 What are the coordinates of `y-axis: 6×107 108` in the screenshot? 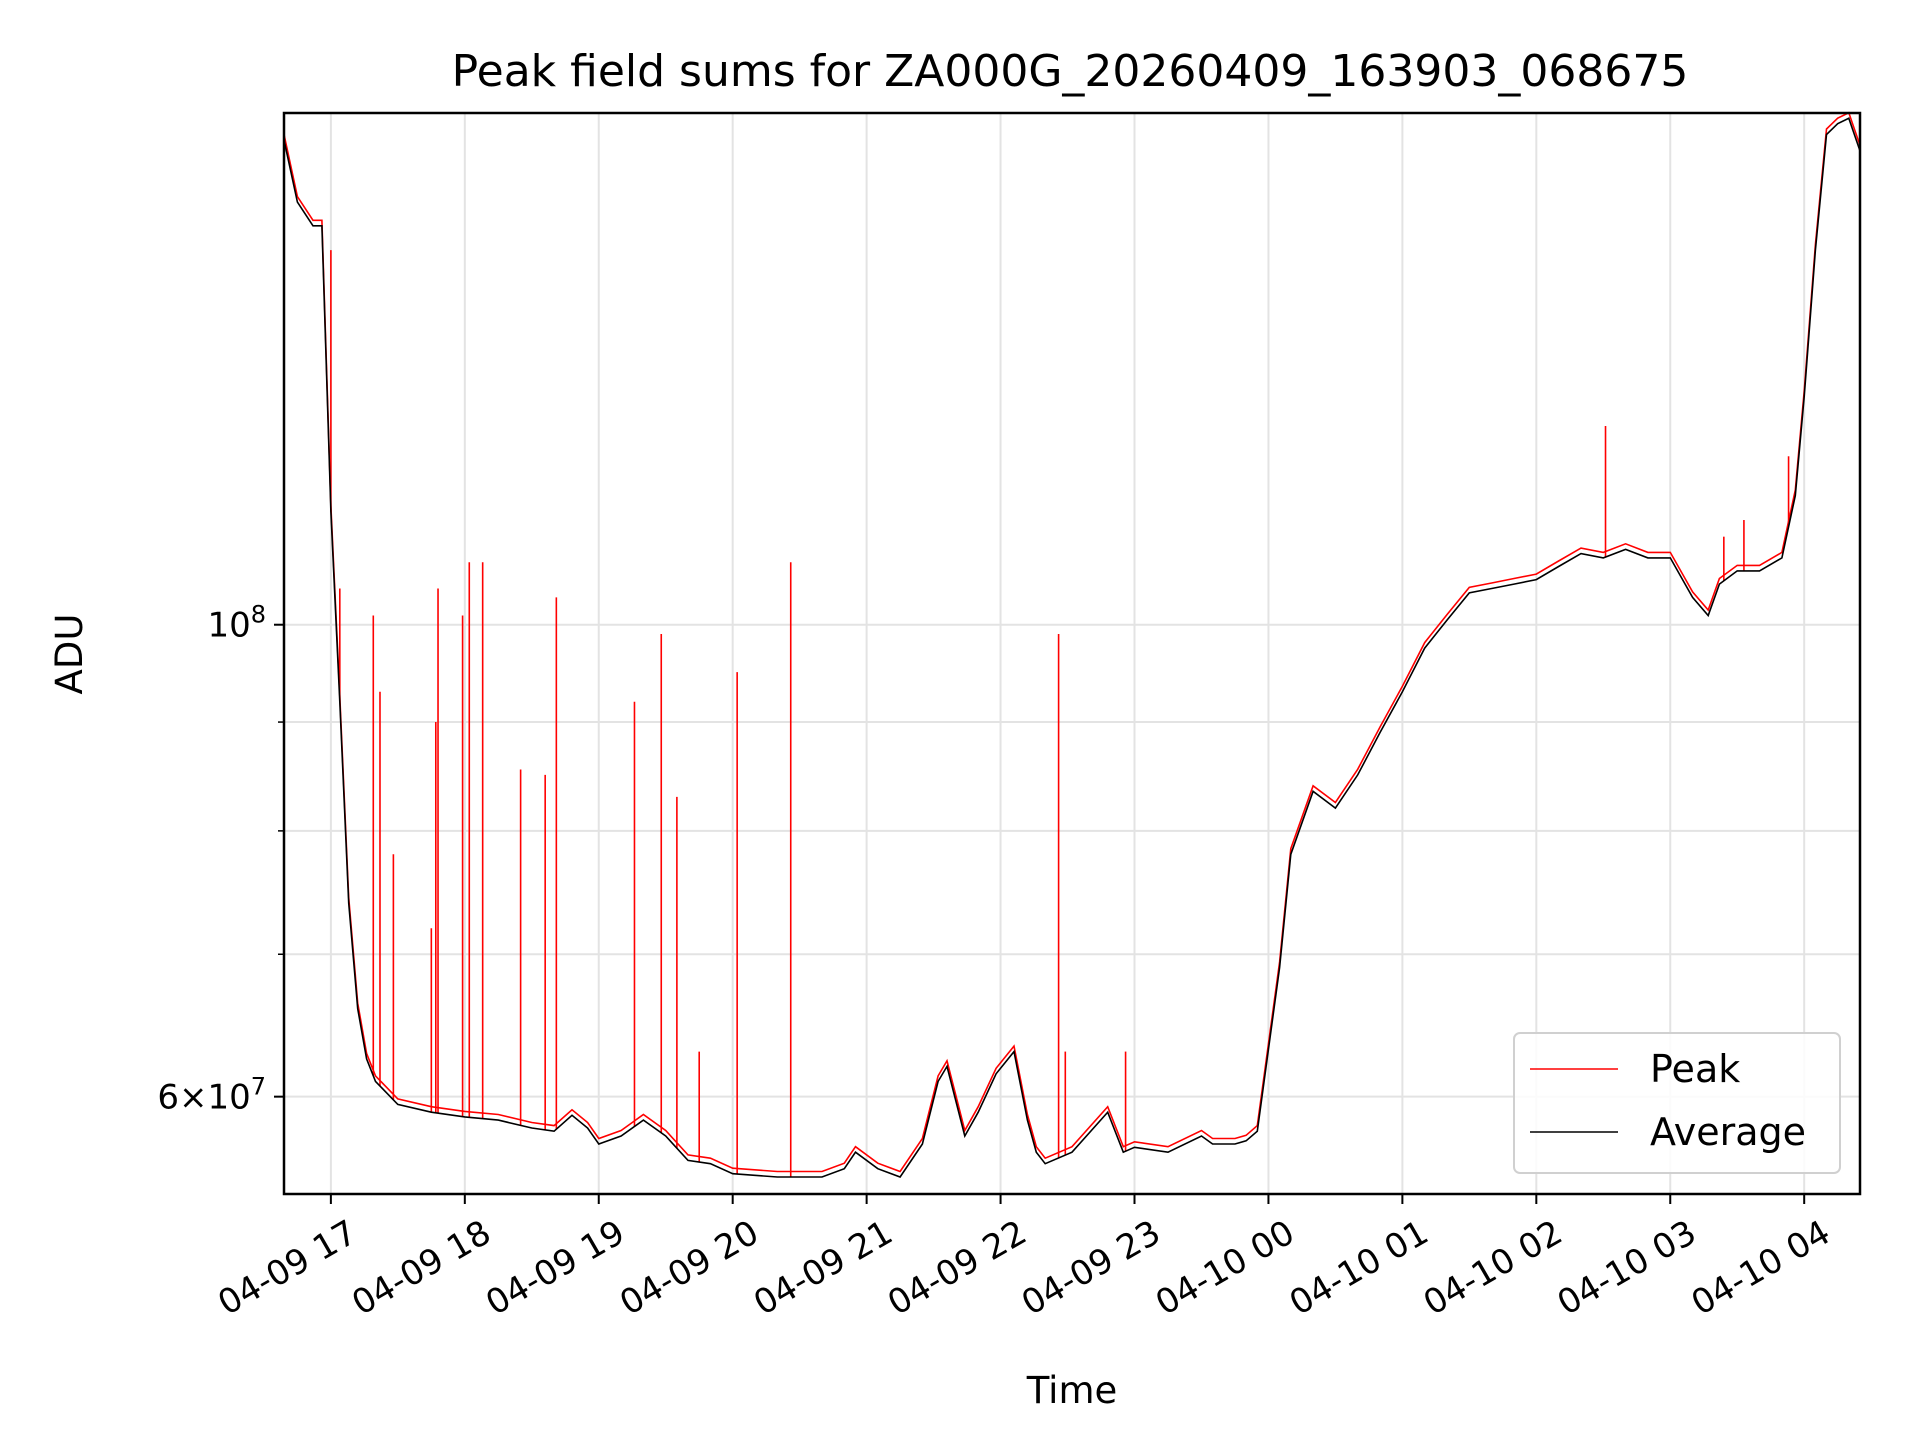 It's located at (220, 859).